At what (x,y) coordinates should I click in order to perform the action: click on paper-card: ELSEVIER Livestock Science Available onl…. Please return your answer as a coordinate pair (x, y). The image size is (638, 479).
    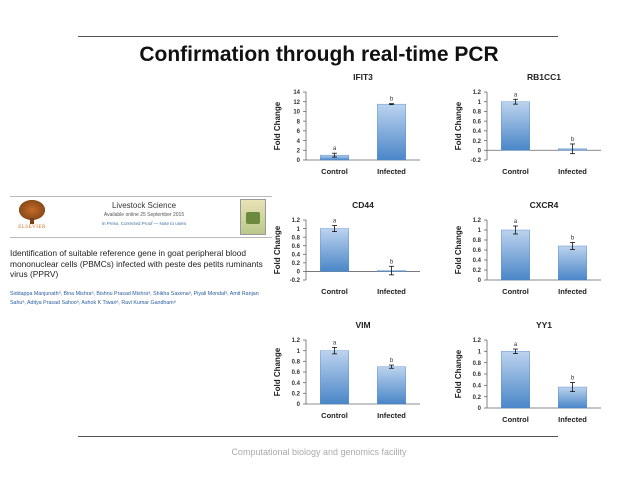
    Looking at the image, I should click on (141, 252).